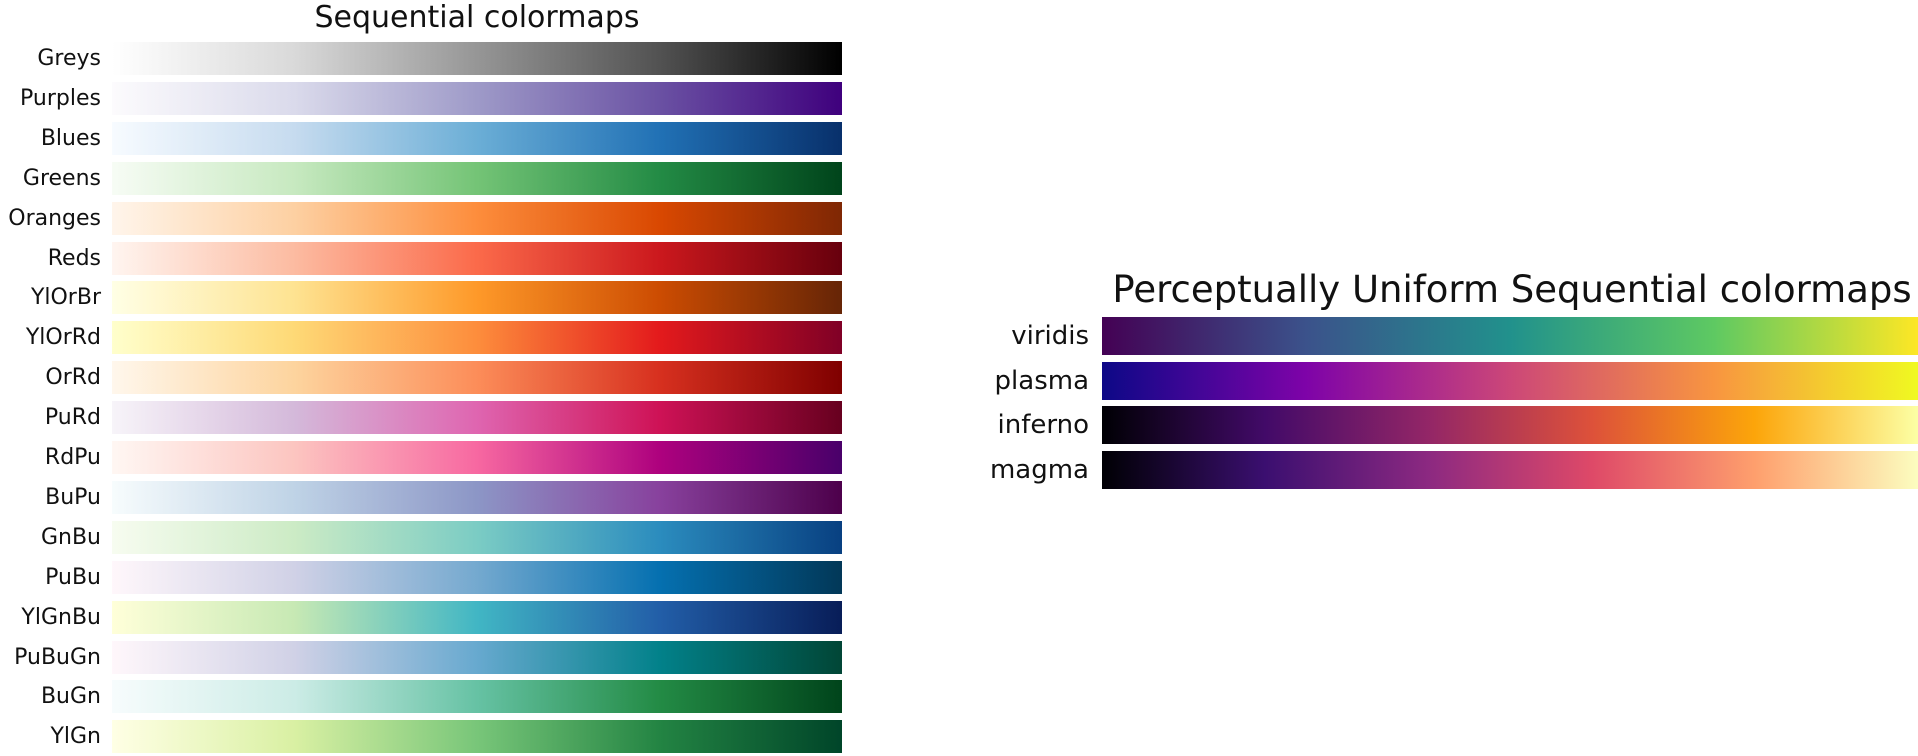 This screenshot has width=1918, height=756. Describe the element at coordinates (1041, 380) in the screenshot. I see `colormap-label-plasma: plasma` at that location.